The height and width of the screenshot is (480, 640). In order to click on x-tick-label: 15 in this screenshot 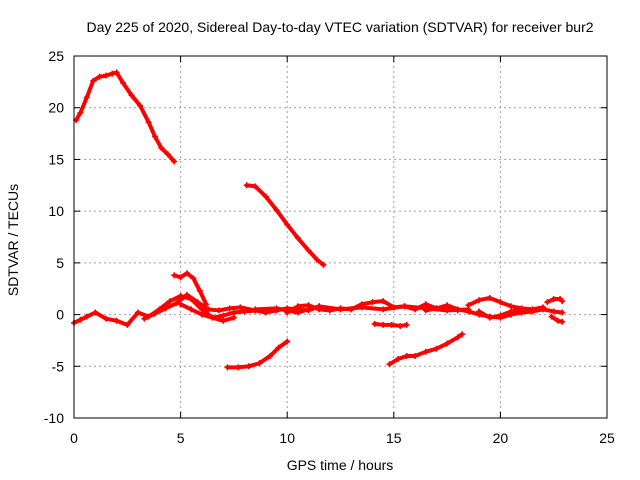, I will do `click(394, 438)`.